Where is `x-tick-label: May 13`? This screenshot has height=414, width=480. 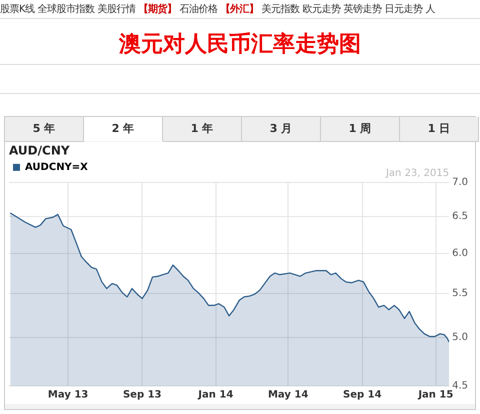
x-tick-label: May 13 is located at coordinates (68, 395).